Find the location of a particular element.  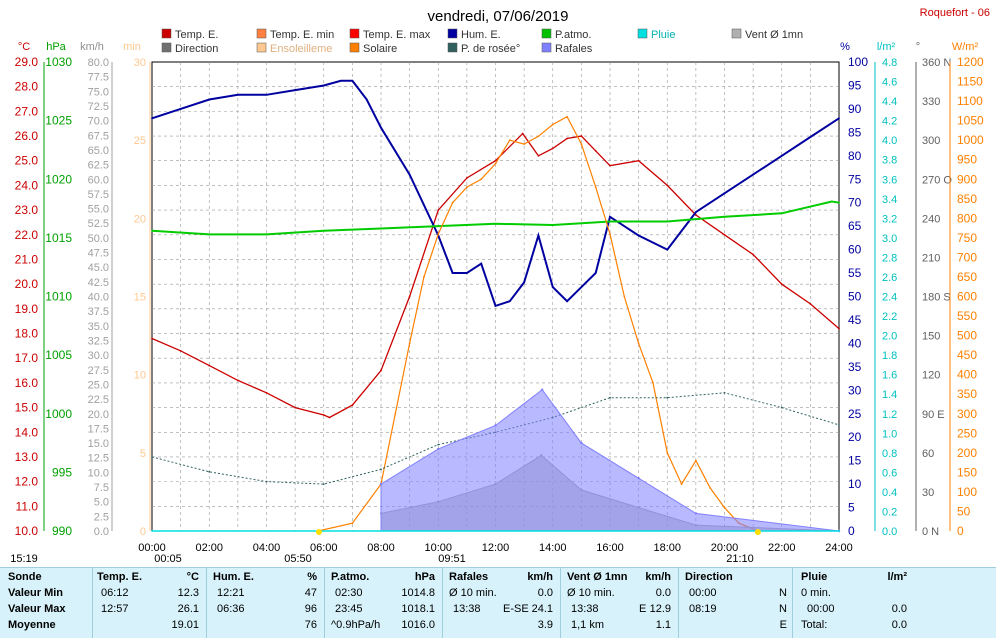

rain-tick-label: 1.2 is located at coordinates (889, 415).